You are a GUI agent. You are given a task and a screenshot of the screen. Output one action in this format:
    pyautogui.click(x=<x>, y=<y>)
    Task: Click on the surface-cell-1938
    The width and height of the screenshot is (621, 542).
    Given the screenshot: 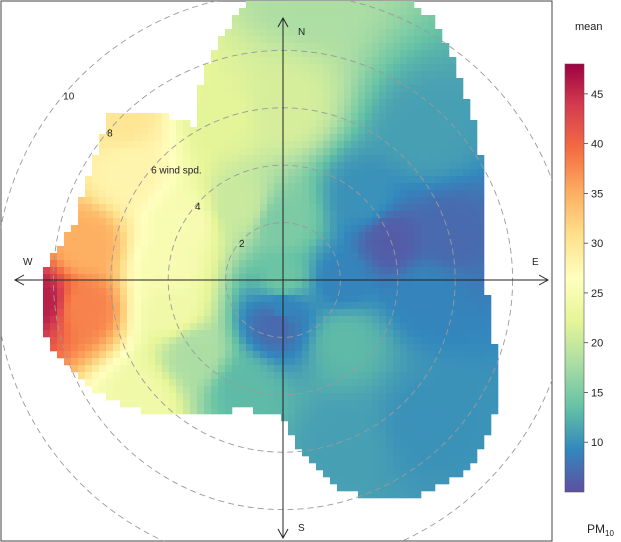 What is the action you would take?
    pyautogui.click(x=229, y=285)
    